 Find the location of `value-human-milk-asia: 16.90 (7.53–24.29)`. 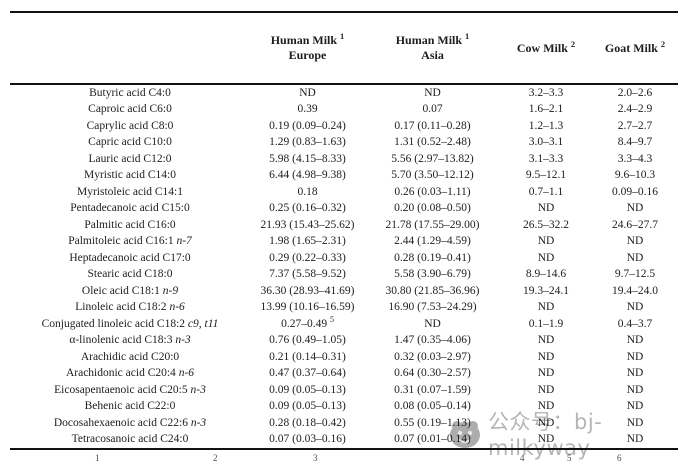

value-human-milk-asia: 16.90 (7.53–24.29) is located at coordinates (432, 307).